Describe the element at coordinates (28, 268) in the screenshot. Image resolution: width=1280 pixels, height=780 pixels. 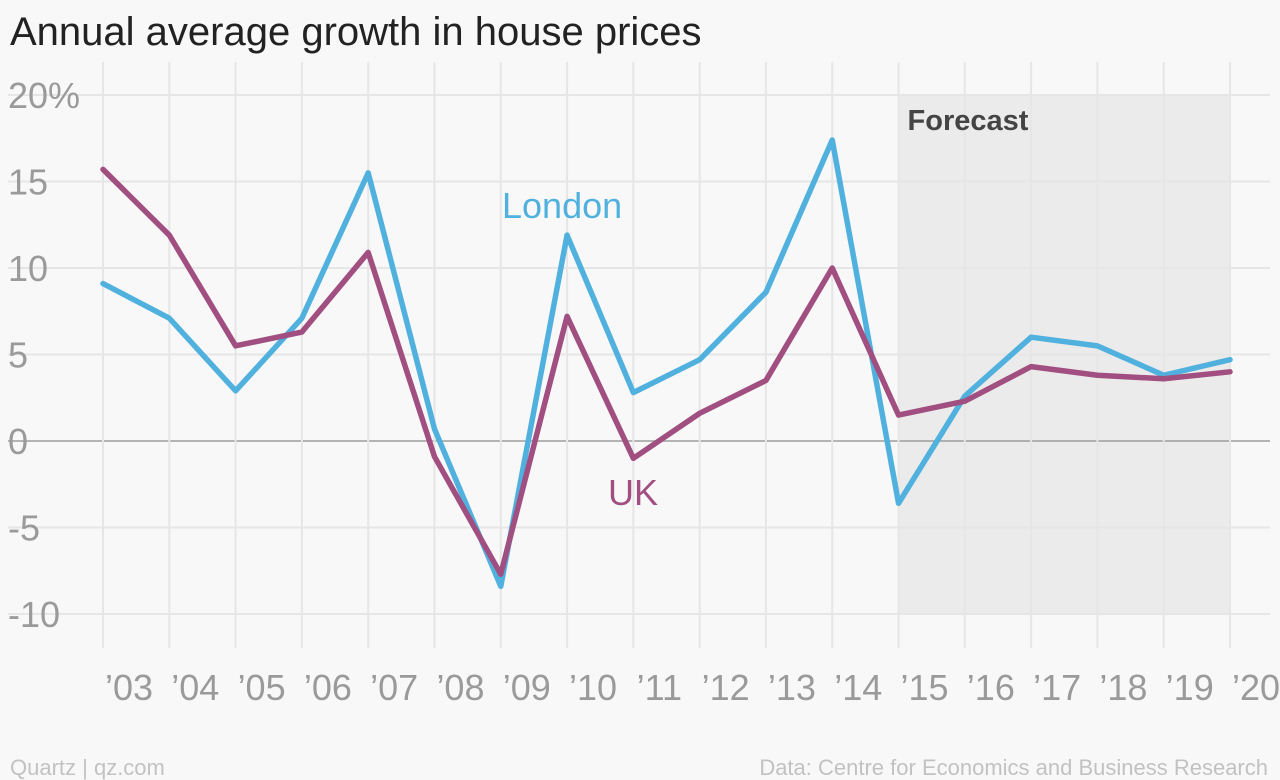
I see `y-tick-label: 10` at that location.